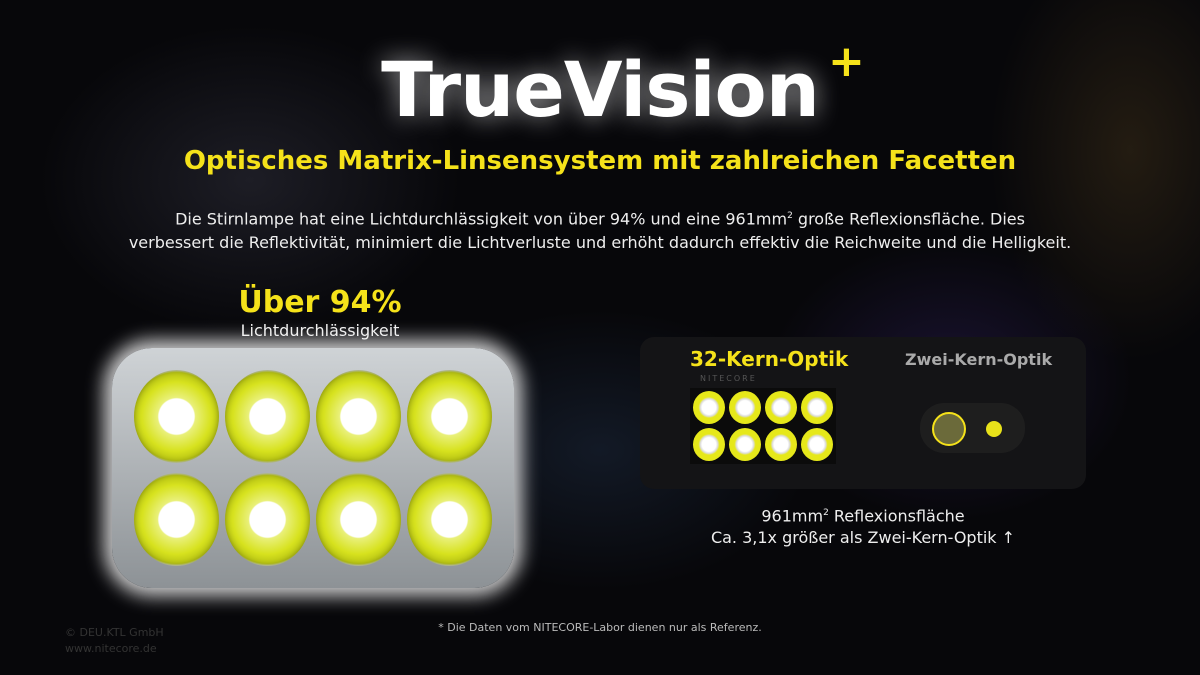  What do you see at coordinates (728, 378) in the screenshot?
I see `brand-logo: NITECORE` at bounding box center [728, 378].